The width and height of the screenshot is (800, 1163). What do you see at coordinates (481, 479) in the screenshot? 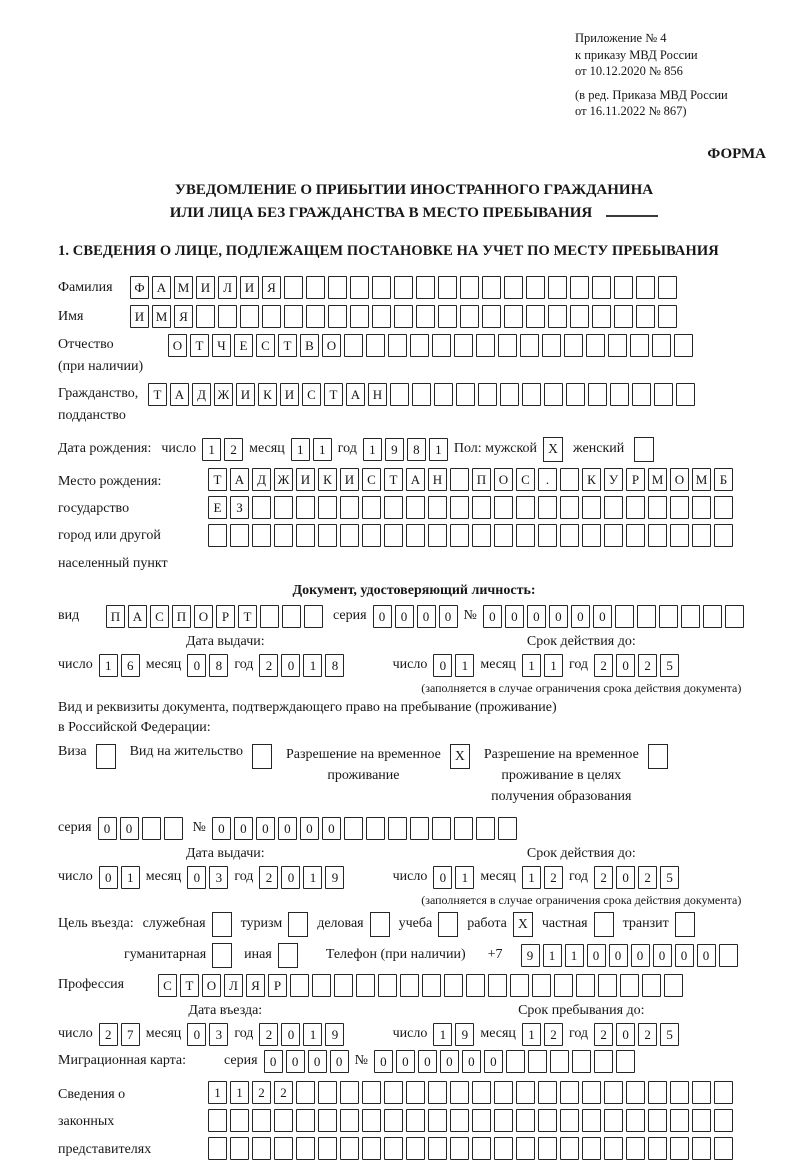
I see `char-cell: П` at bounding box center [481, 479].